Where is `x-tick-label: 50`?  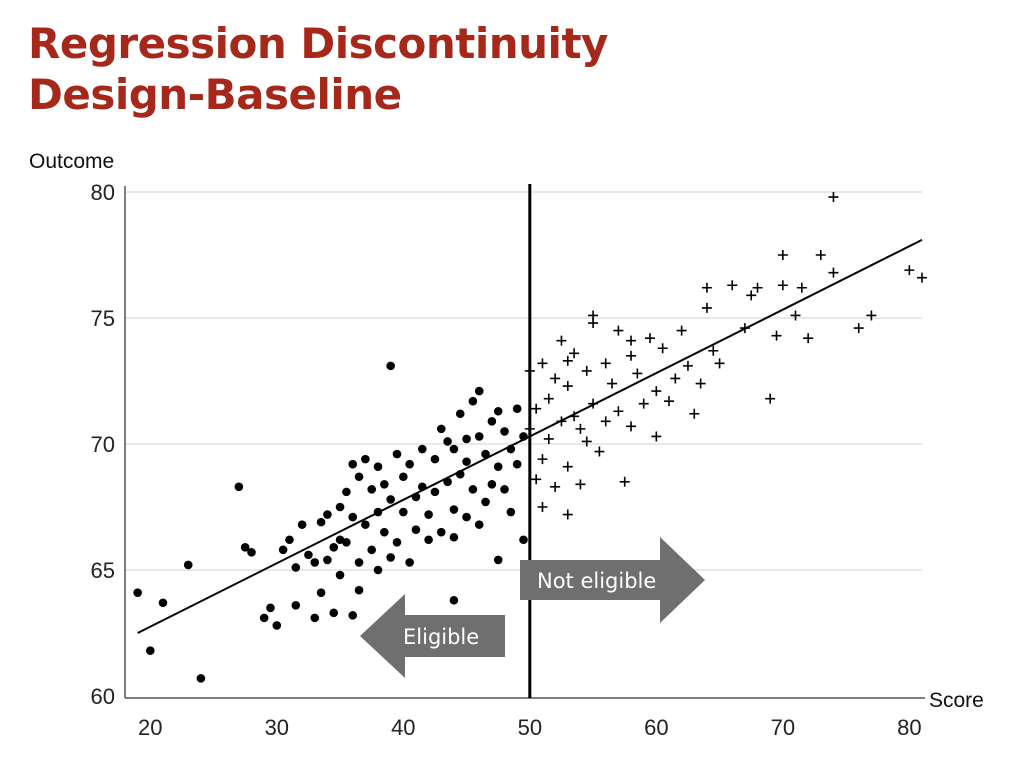 x-tick-label: 50 is located at coordinates (530, 727).